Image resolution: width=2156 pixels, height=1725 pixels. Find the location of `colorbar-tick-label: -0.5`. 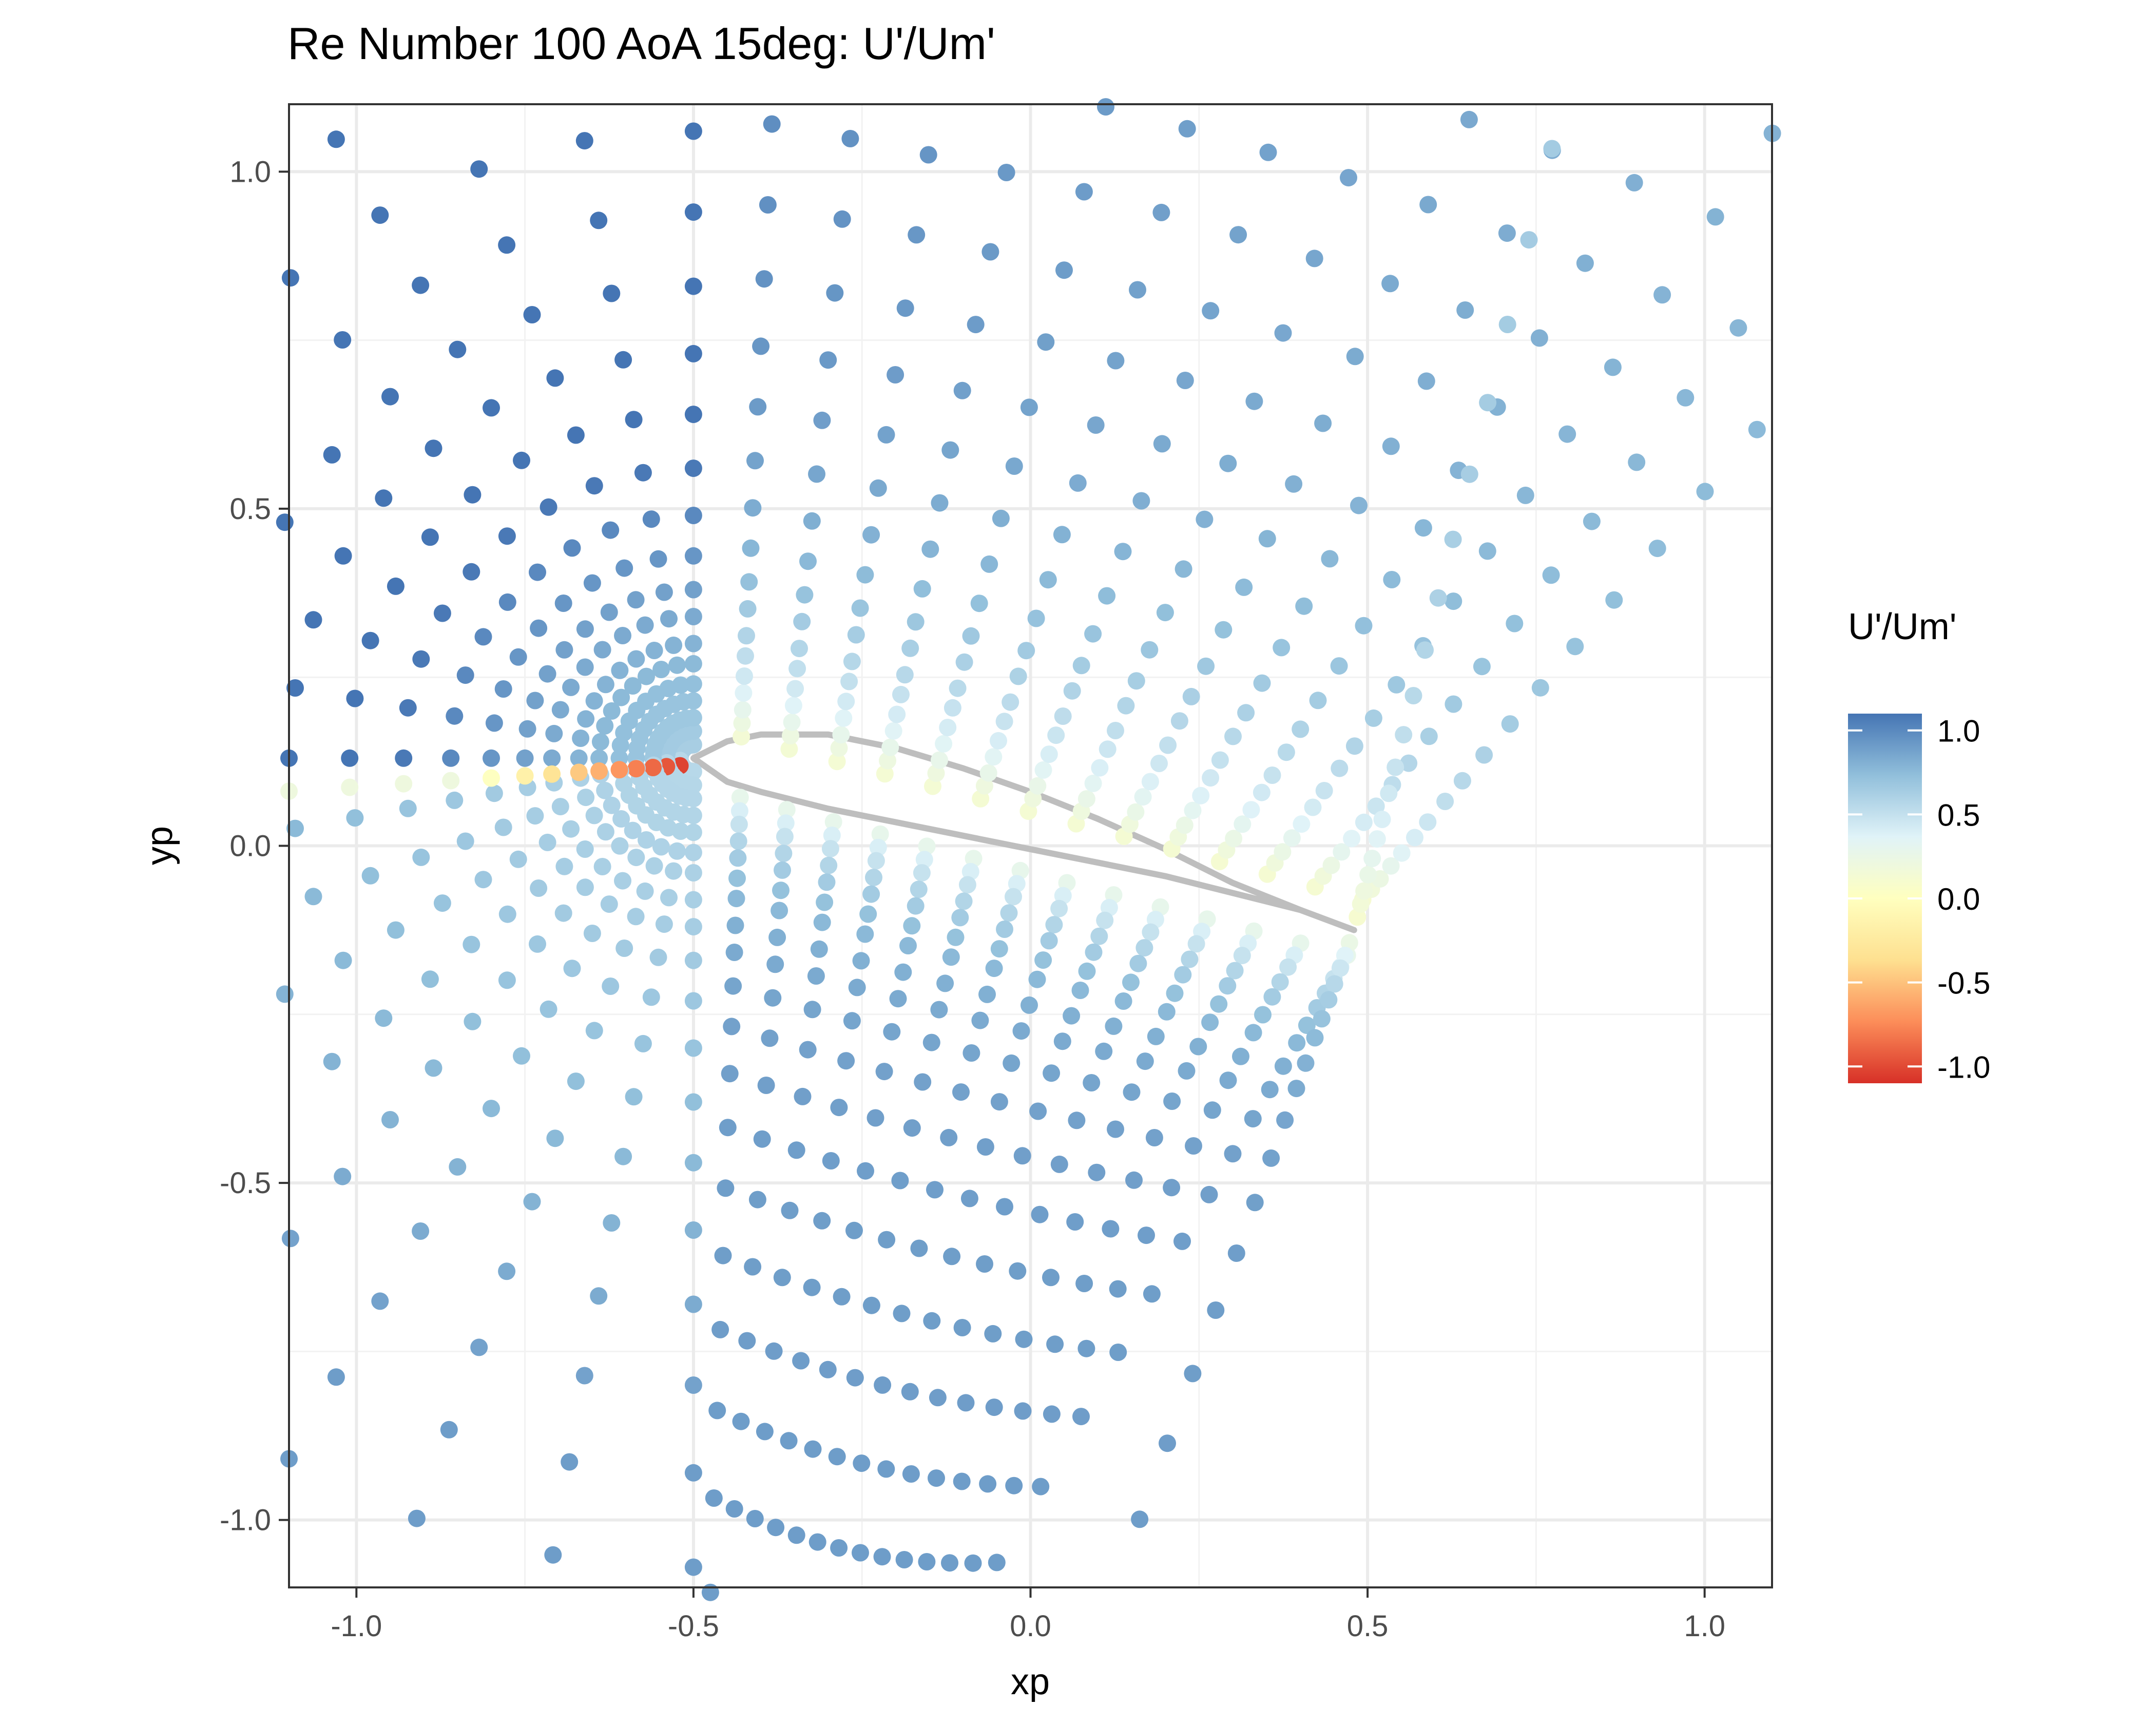

colorbar-tick-label: -0.5 is located at coordinates (1963, 983).